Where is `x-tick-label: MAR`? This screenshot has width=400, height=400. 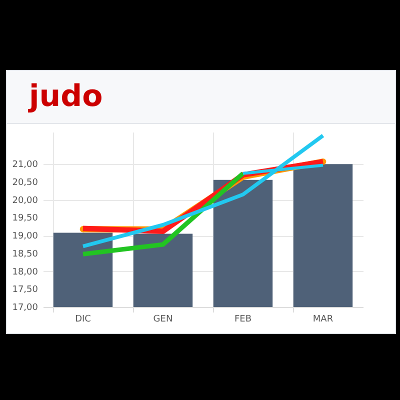
x-tick-label: MAR is located at coordinates (323, 319).